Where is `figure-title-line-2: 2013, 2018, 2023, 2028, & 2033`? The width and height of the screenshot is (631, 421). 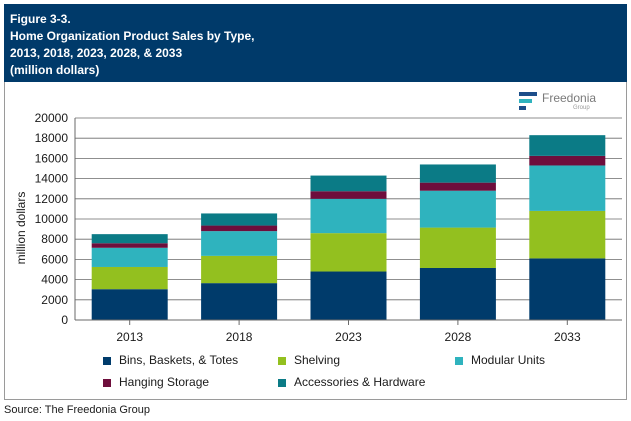 figure-title-line-2: 2013, 2018, 2023, 2028, & 2033 is located at coordinates (96, 53).